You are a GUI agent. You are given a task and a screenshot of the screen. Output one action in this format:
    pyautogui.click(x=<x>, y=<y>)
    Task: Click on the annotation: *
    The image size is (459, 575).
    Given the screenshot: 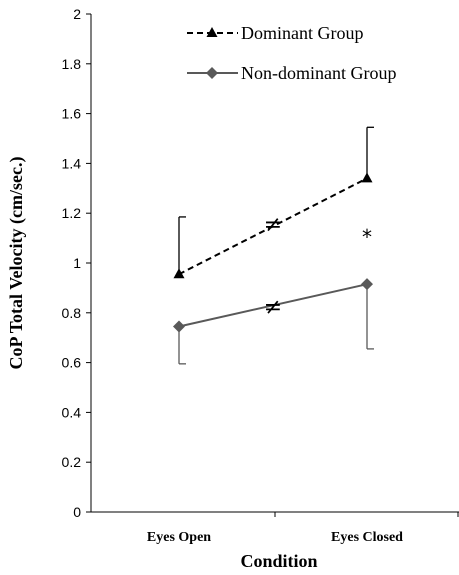 What is the action you would take?
    pyautogui.click(x=367, y=237)
    